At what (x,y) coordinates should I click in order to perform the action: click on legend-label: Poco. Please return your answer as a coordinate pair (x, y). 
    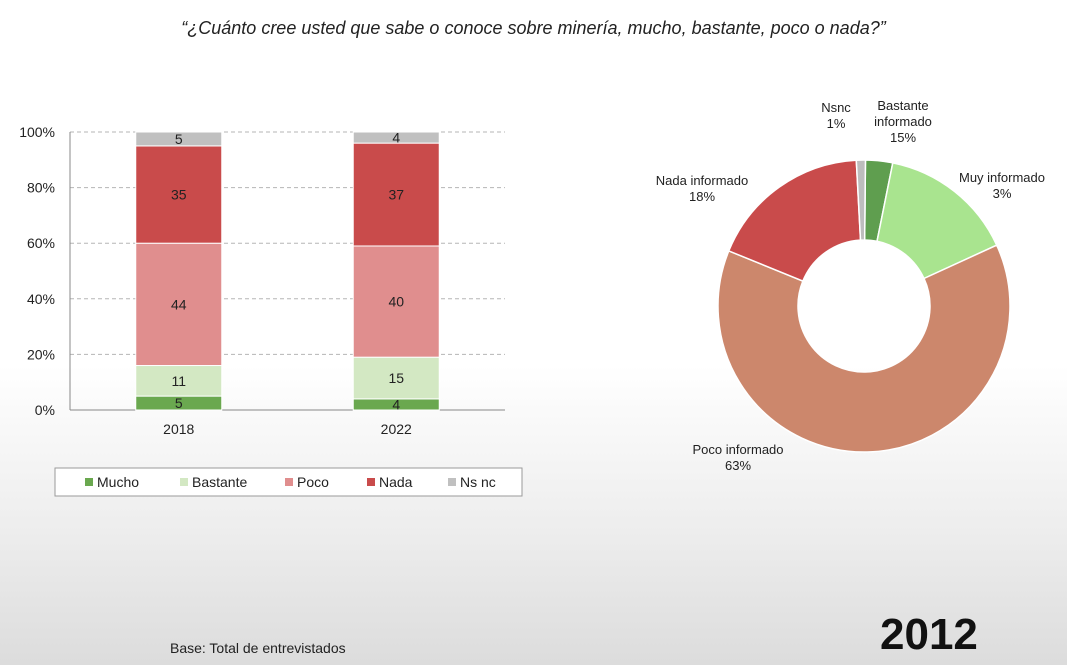
    Looking at the image, I should click on (313, 482).